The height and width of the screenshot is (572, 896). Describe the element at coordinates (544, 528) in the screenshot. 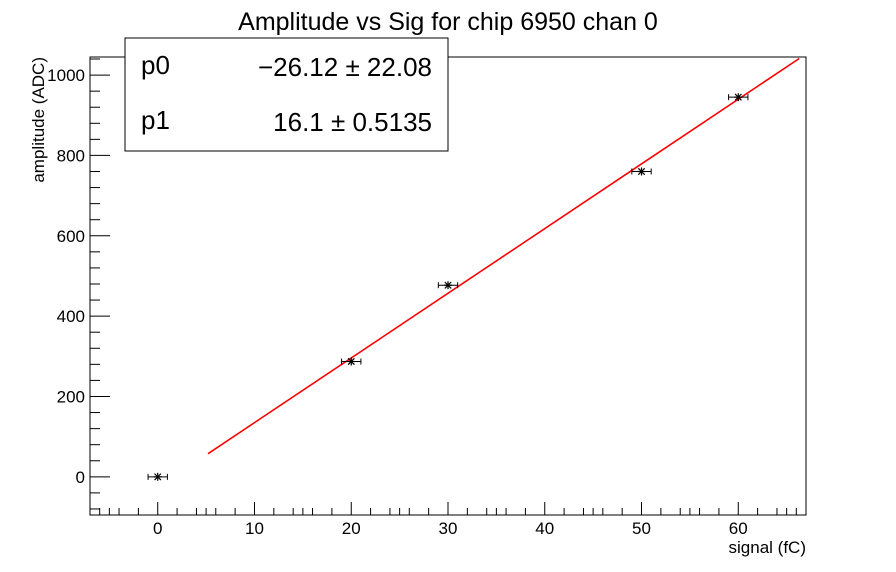

I see `x-tick-label: 40` at that location.